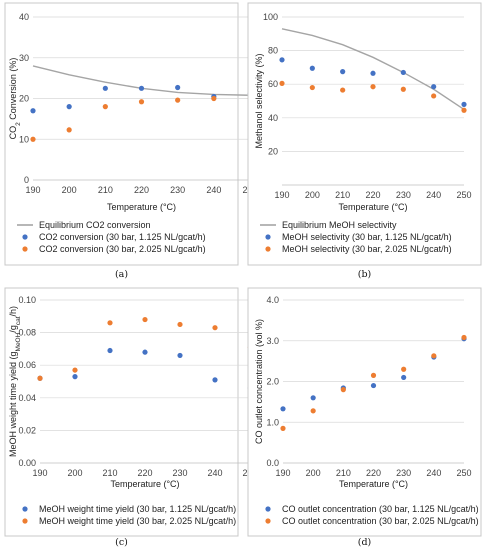  I want to click on y-tick-label: 0.04, so click(27, 398).